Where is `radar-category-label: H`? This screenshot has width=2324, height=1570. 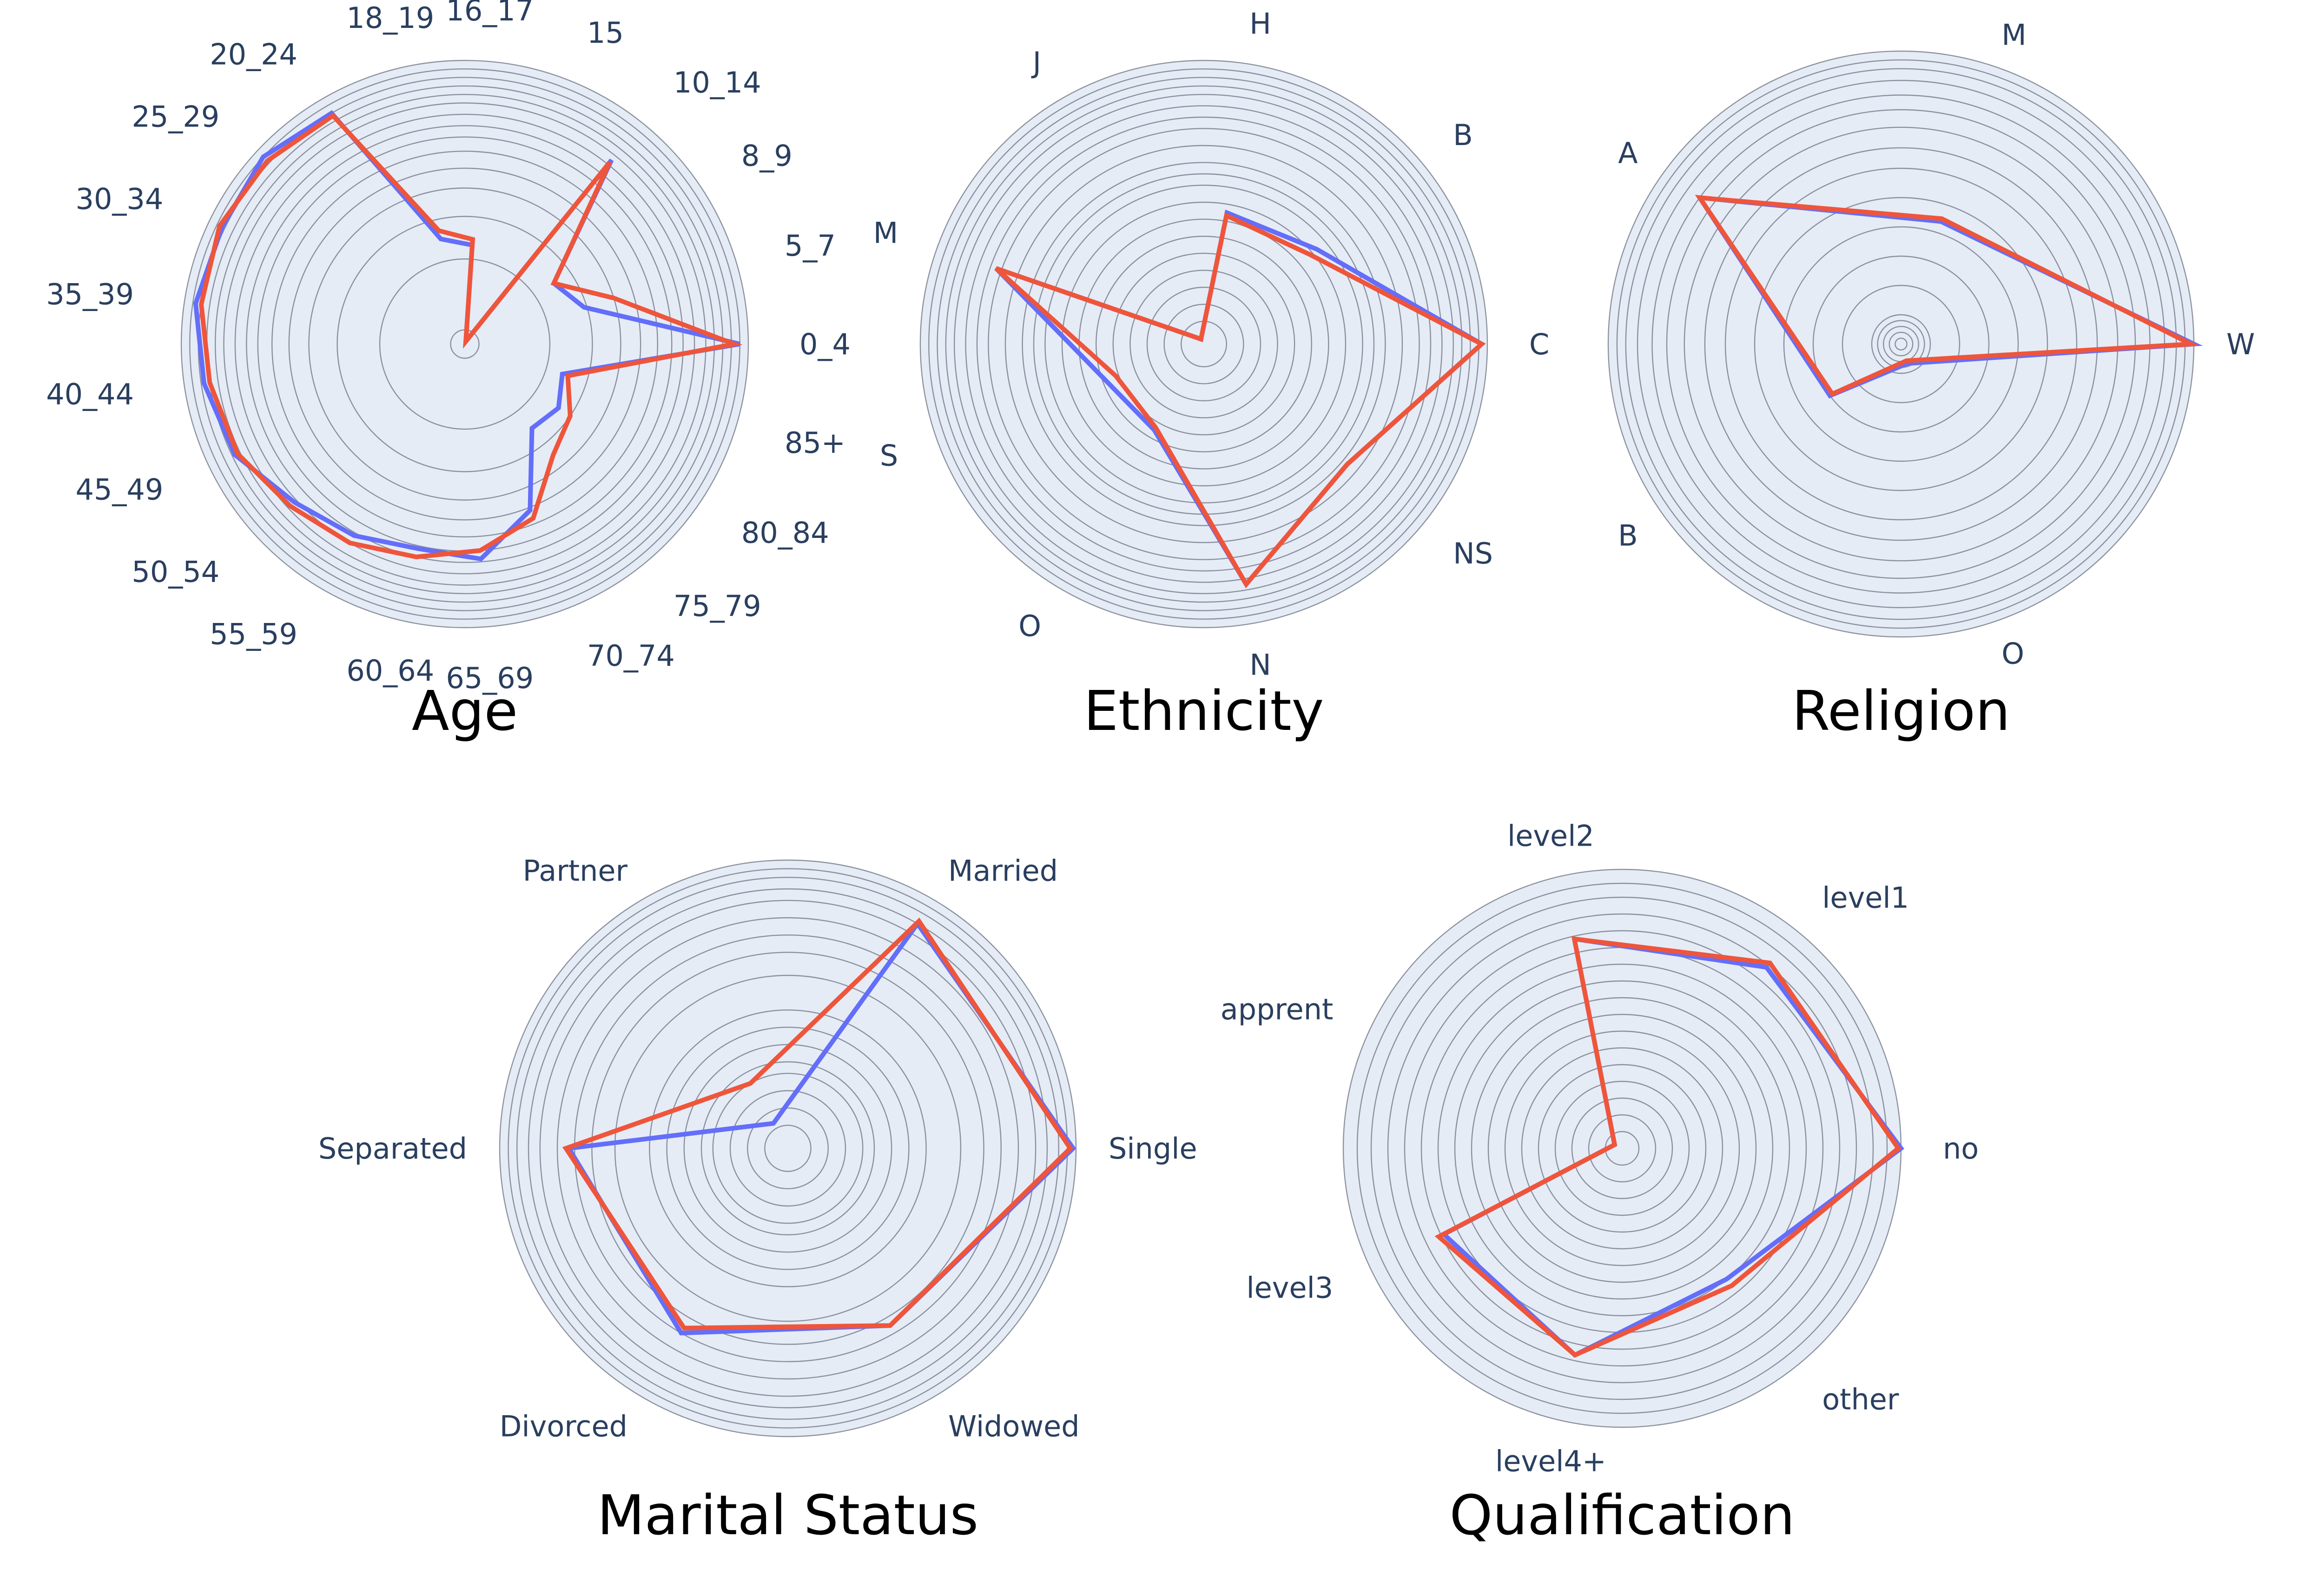 radar-category-label: H is located at coordinates (1260, 24).